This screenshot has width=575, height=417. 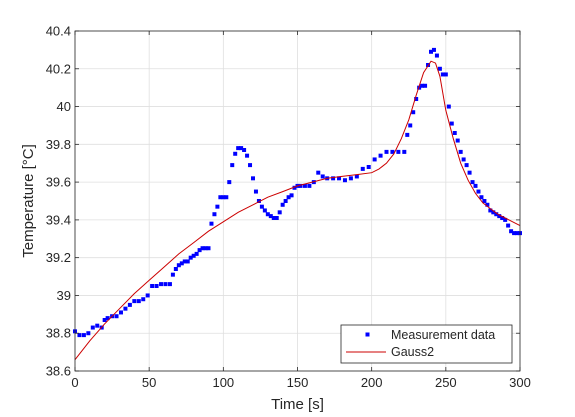 What do you see at coordinates (58, 371) in the screenshot?
I see `y-tick-label: 38.6` at bounding box center [58, 371].